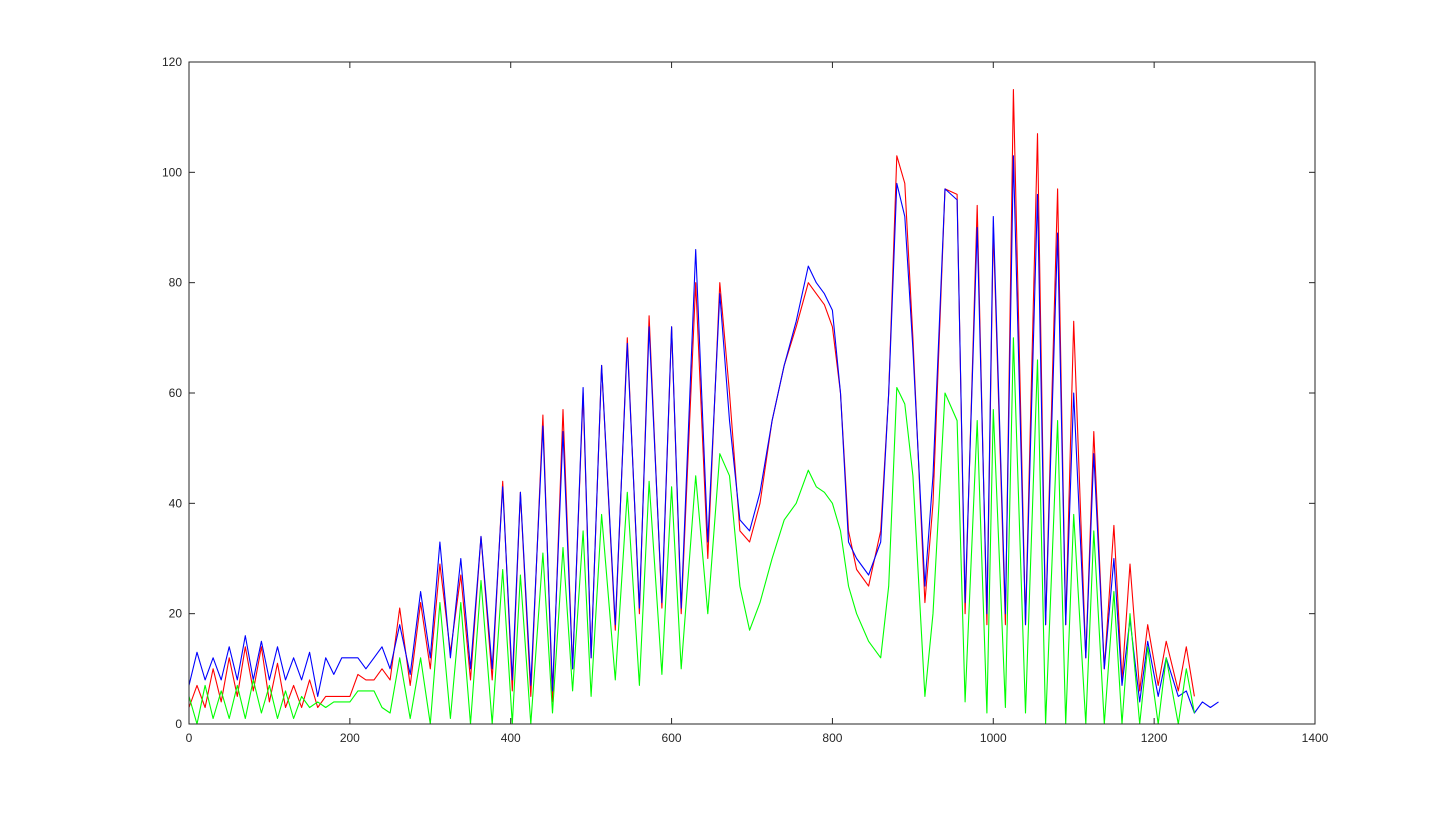  I want to click on x-tick-label: 600, so click(672, 738).